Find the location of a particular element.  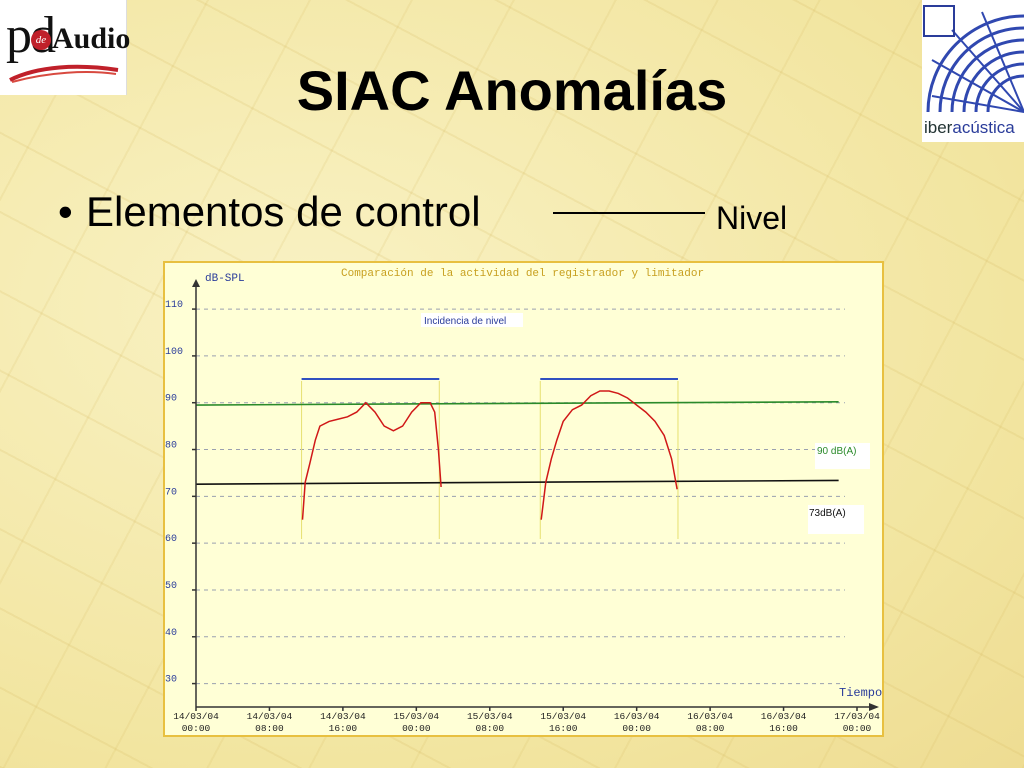

iberacustica-arcs-icon is located at coordinates (973, 58).